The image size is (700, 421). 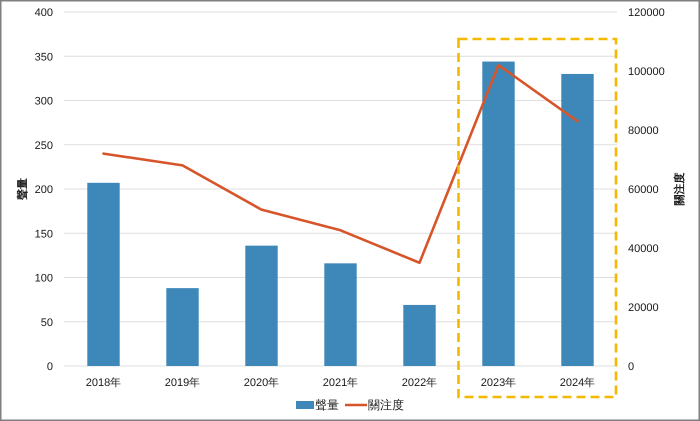 I want to click on y-tick-label: 50, so click(x=46, y=322).